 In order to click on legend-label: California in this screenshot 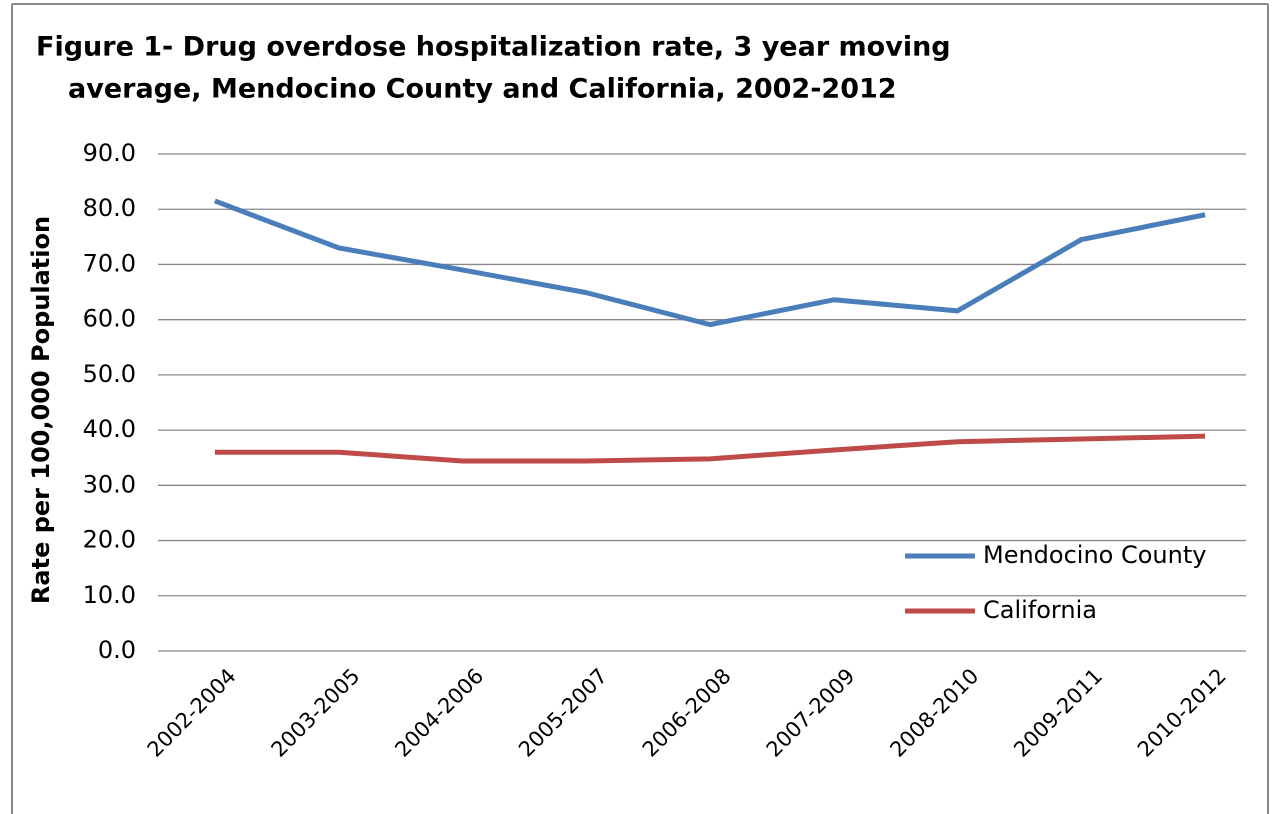, I will do `click(1040, 610)`.